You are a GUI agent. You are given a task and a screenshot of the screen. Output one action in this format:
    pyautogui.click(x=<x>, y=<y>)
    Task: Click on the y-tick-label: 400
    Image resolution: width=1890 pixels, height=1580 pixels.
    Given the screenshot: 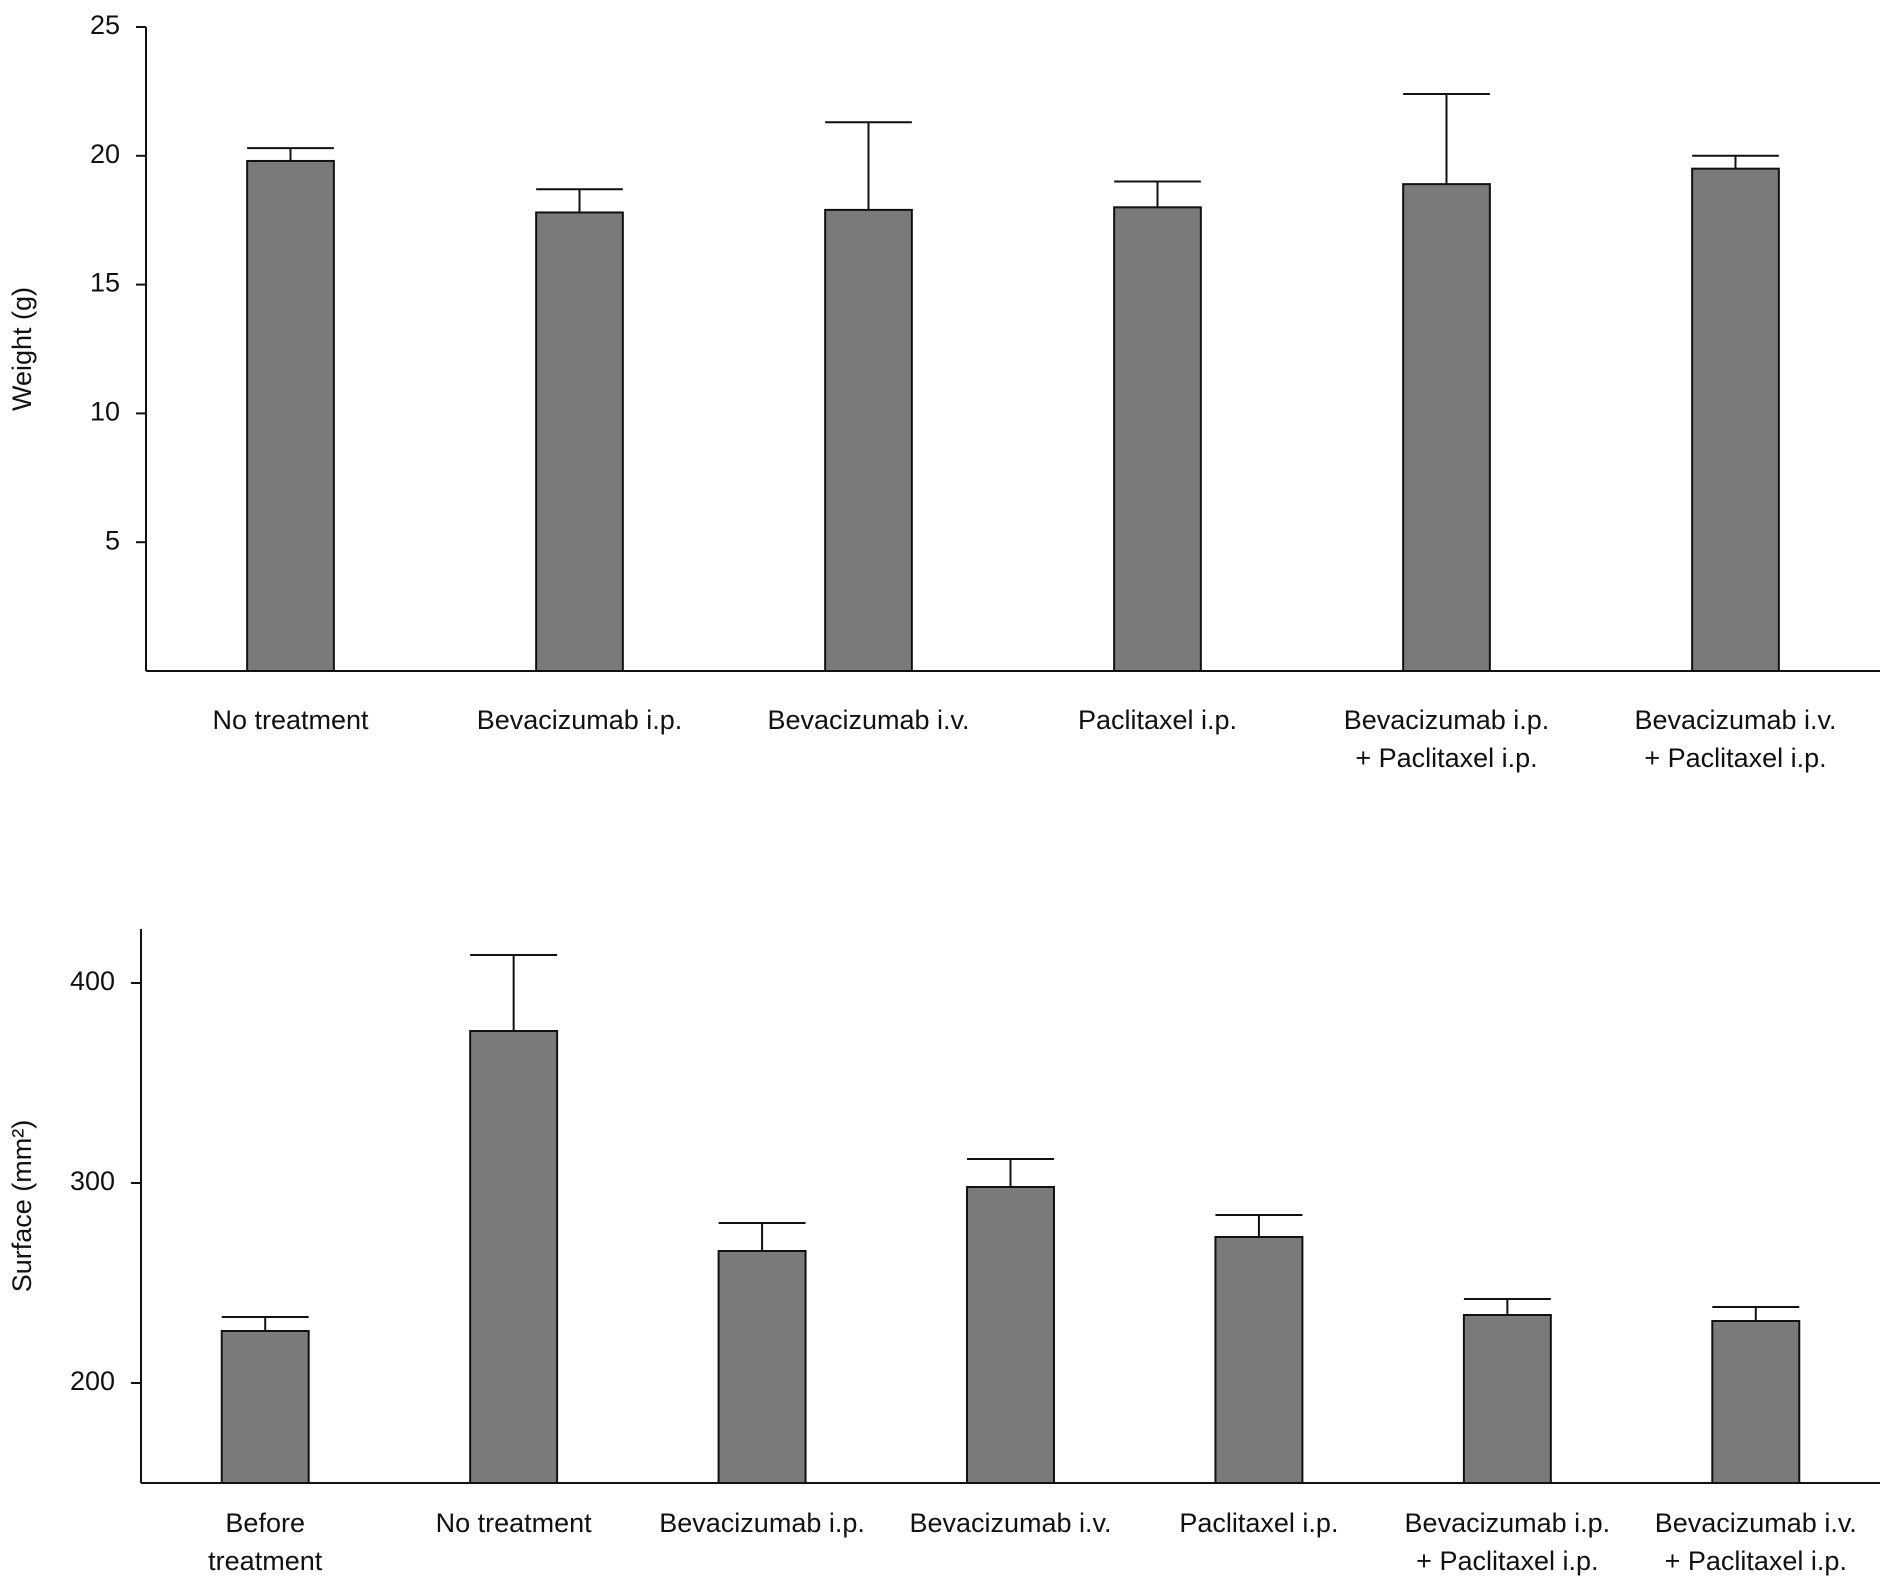 What is the action you would take?
    pyautogui.click(x=92, y=981)
    